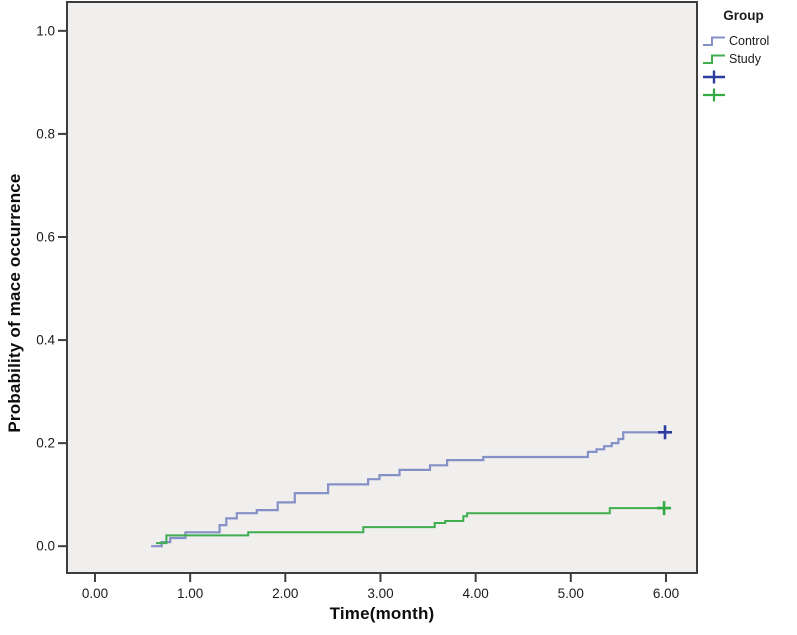 The height and width of the screenshot is (635, 797). Describe the element at coordinates (666, 593) in the screenshot. I see `x-tick-label: 6.00` at that location.